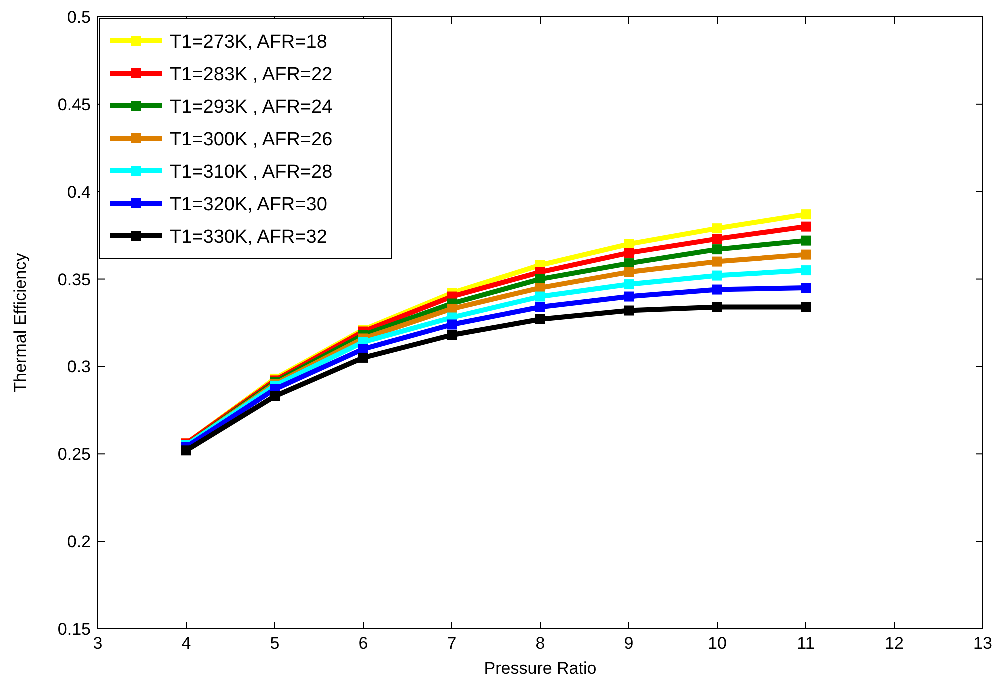  I want to click on x-tick-label: 4, so click(187, 643).